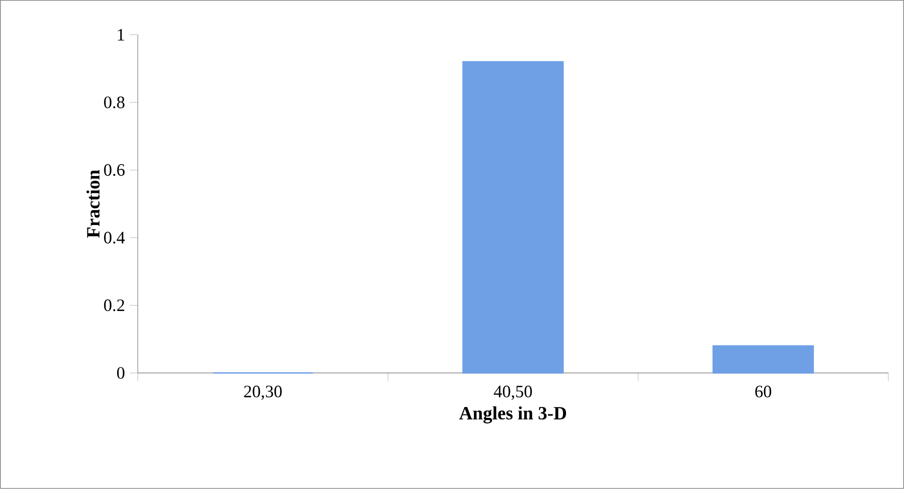 The height and width of the screenshot is (489, 904). Describe the element at coordinates (114, 238) in the screenshot. I see `y-tick-label: 0.4` at that location.